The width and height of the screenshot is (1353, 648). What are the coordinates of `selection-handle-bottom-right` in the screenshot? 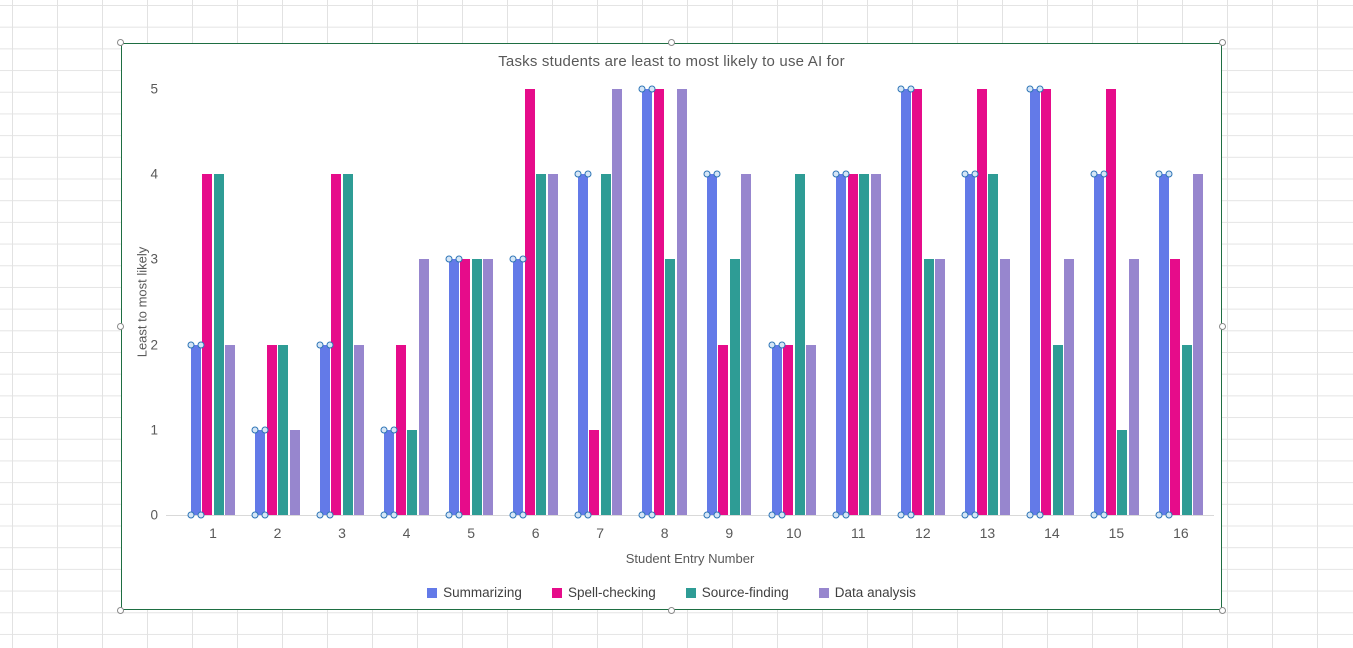 It's located at (1222, 610).